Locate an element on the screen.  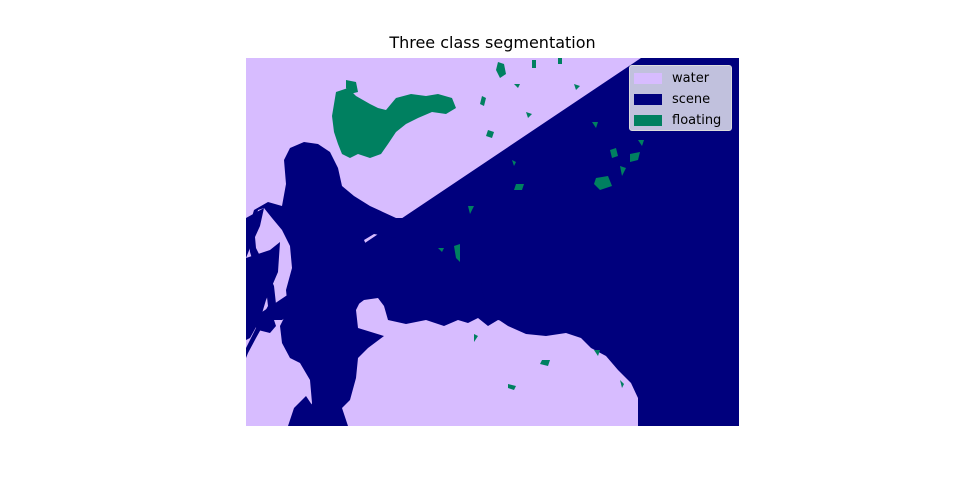
legend-swatch-floating is located at coordinates (648, 120).